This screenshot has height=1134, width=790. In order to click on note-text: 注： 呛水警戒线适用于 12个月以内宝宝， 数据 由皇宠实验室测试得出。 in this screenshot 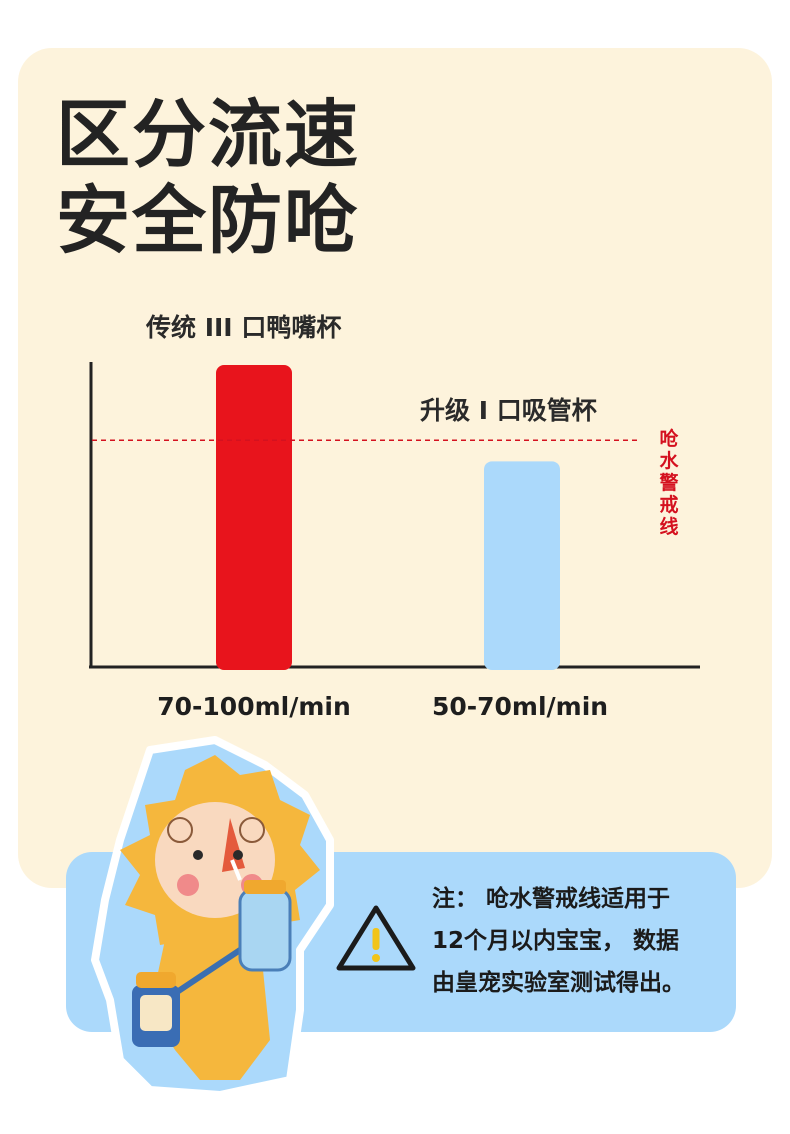, I will do `click(582, 941)`.